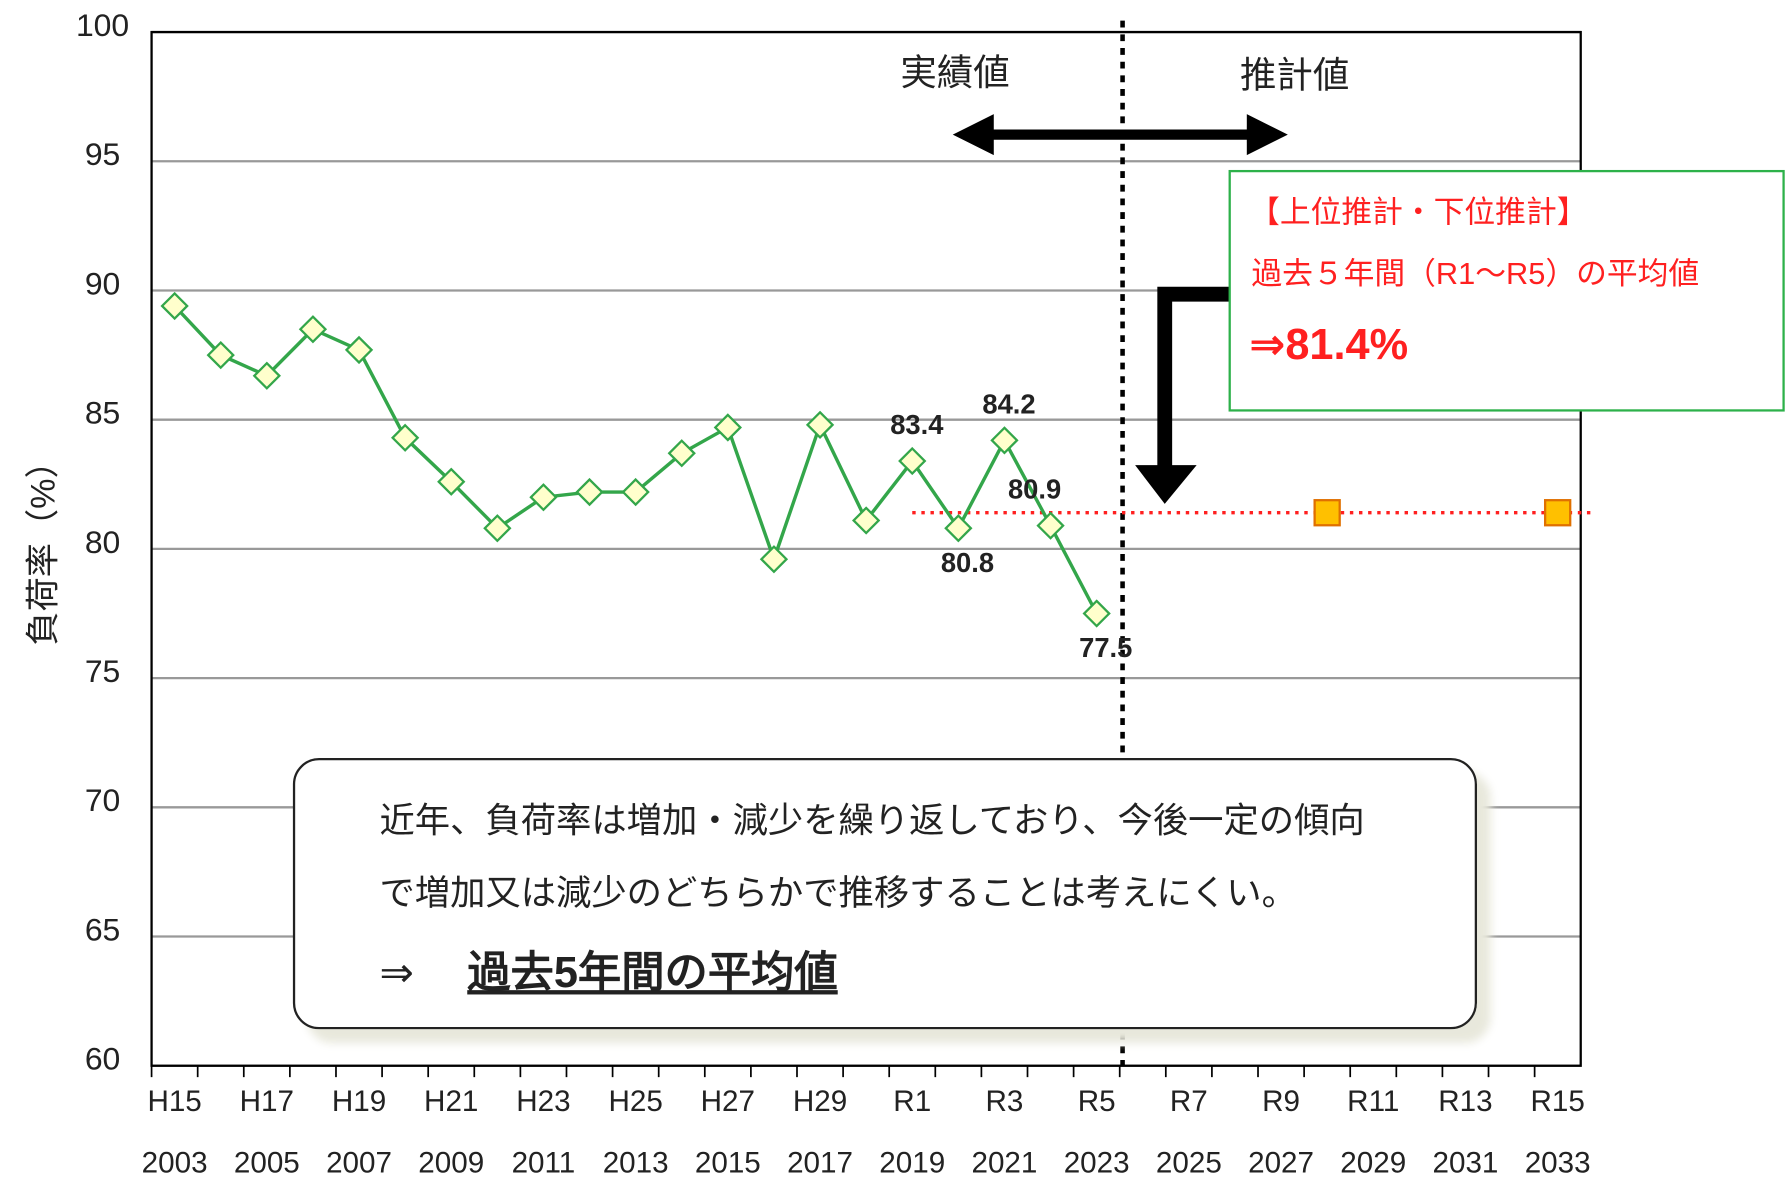 The width and height of the screenshot is (1787, 1181). What do you see at coordinates (912, 1101) in the screenshot?
I see `x-tick-label: R1` at bounding box center [912, 1101].